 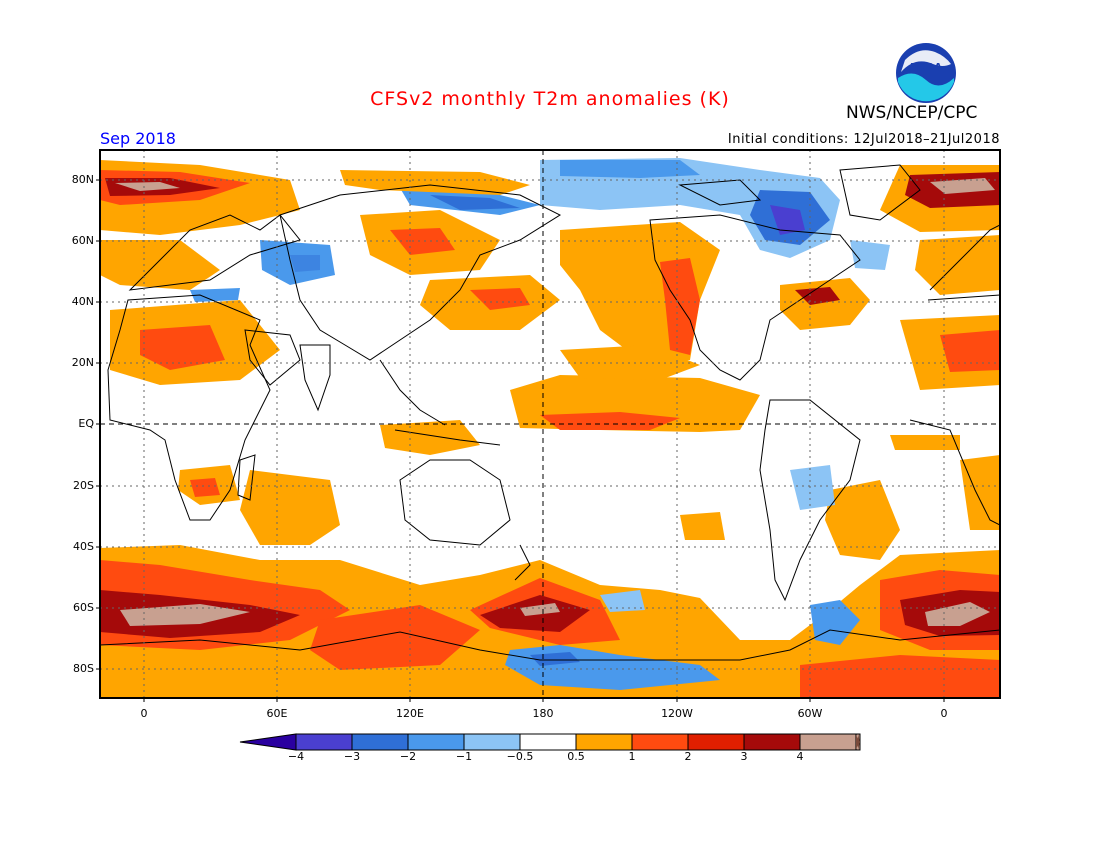 What do you see at coordinates (744, 756) in the screenshot?
I see `cbtick-pos3: 3` at bounding box center [744, 756].